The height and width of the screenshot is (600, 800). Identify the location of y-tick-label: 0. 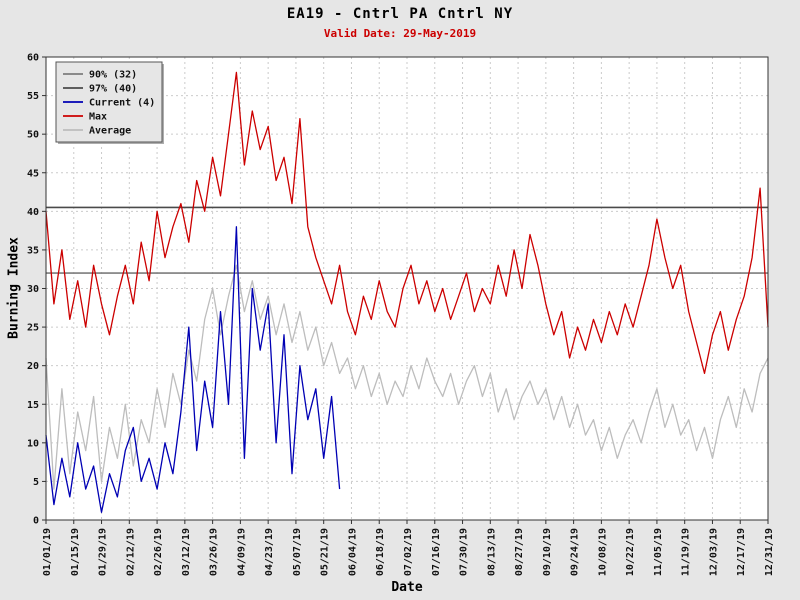
(36, 521).